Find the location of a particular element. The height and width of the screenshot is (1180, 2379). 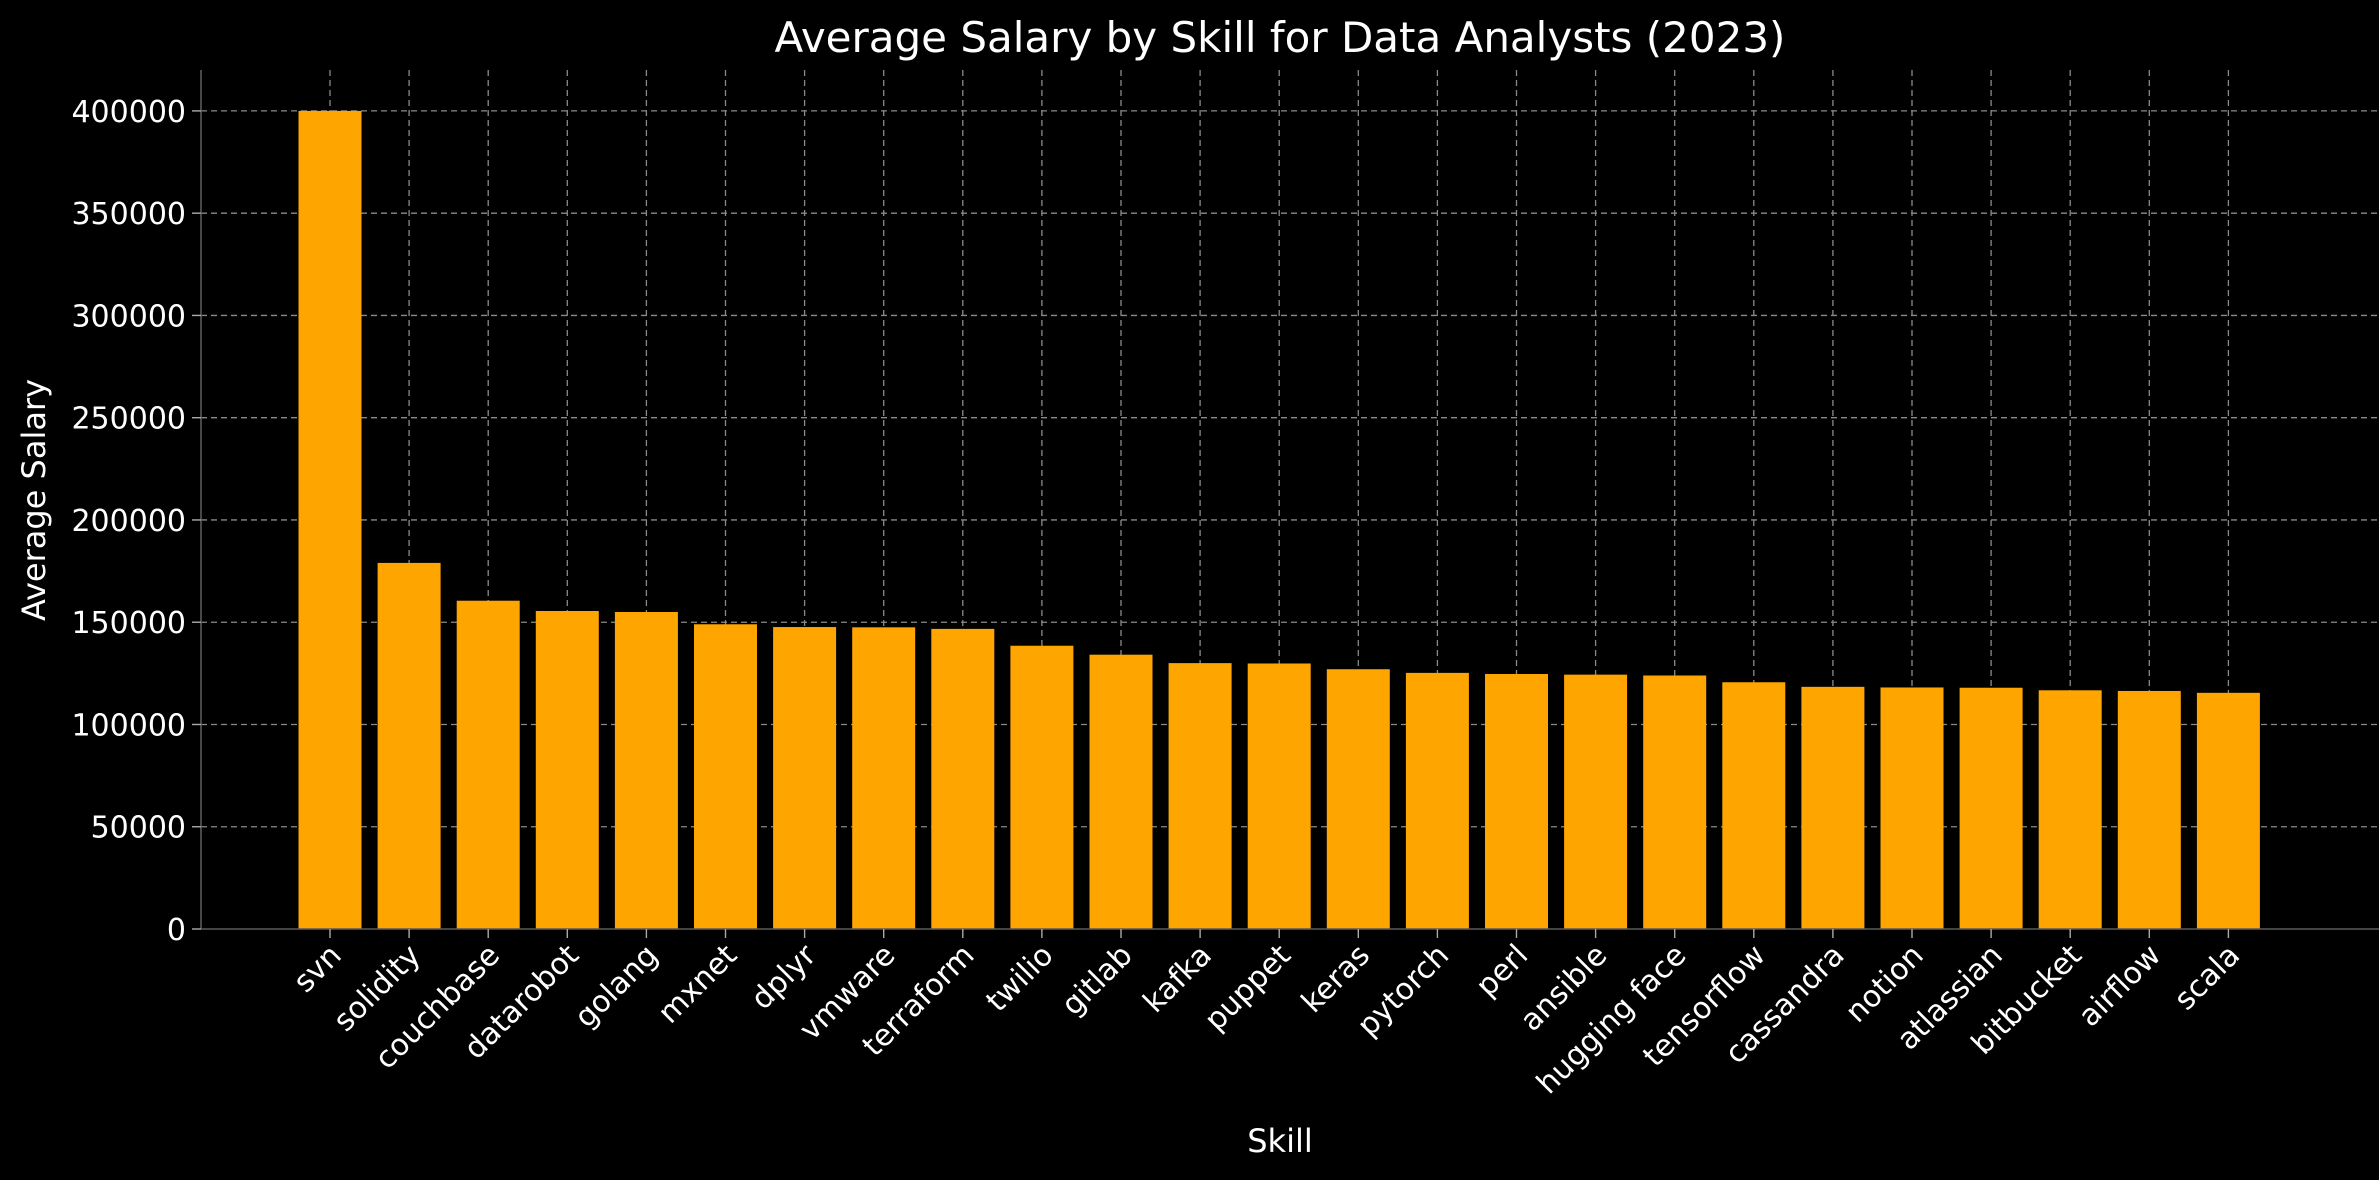

bar-kafka is located at coordinates (1200, 796).